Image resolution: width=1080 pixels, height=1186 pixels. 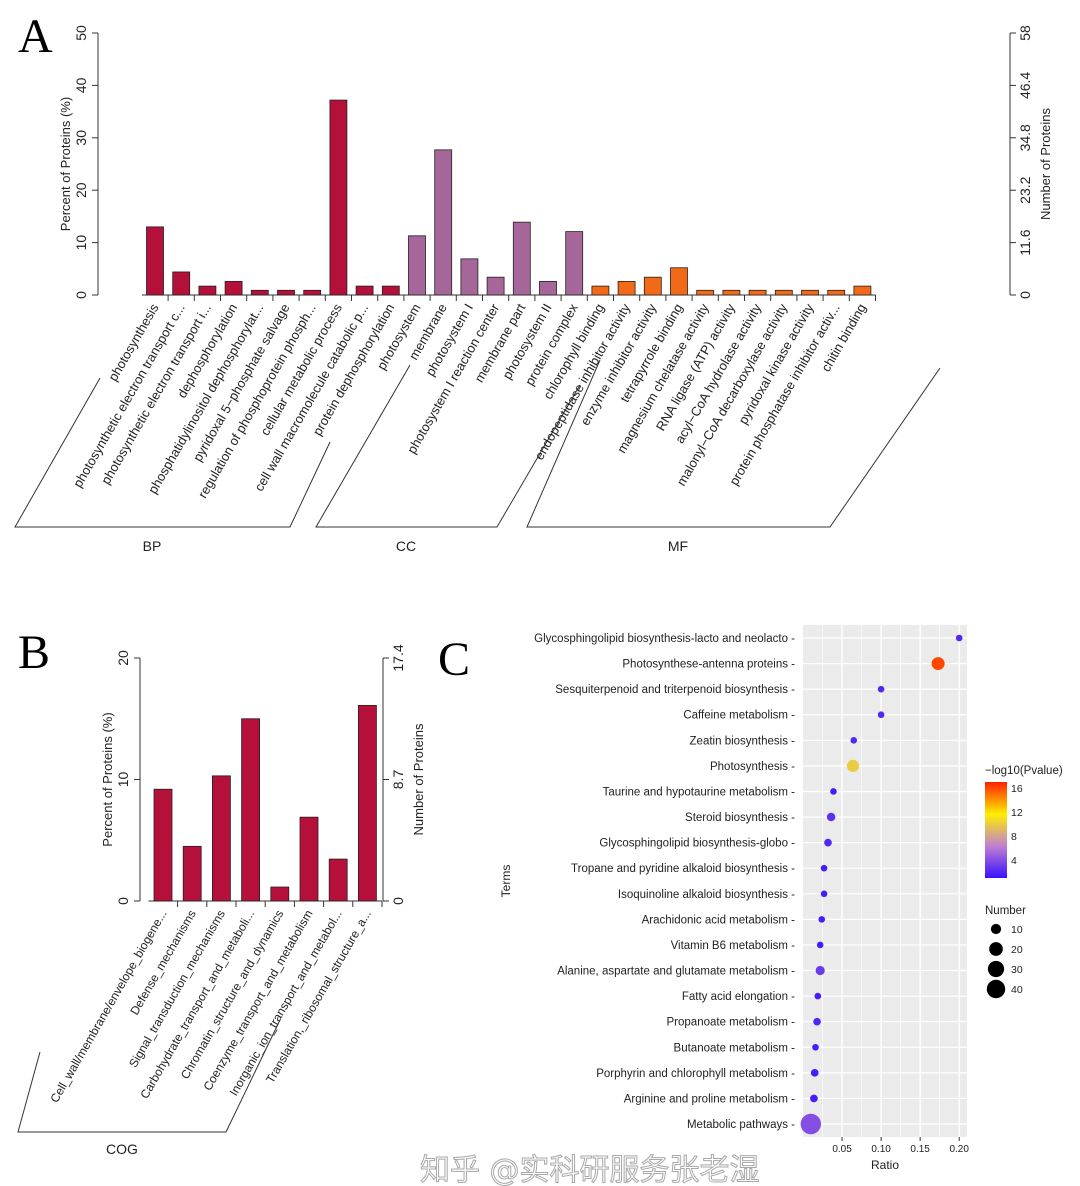 I want to click on y-tick-label: 50, so click(x=81, y=33).